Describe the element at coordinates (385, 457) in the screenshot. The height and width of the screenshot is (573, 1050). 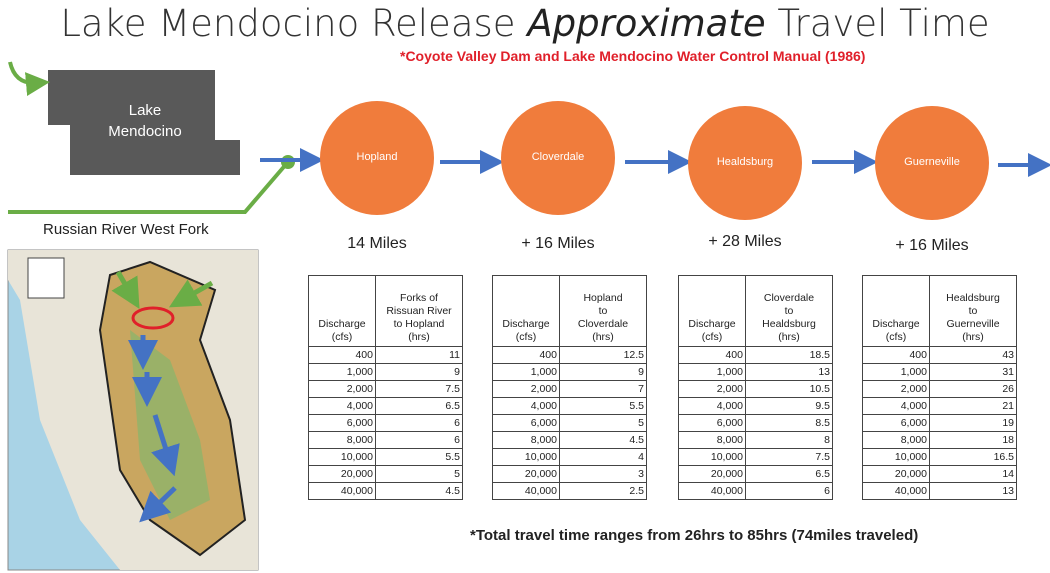
I see `data-row: 10,000 5.5` at that location.